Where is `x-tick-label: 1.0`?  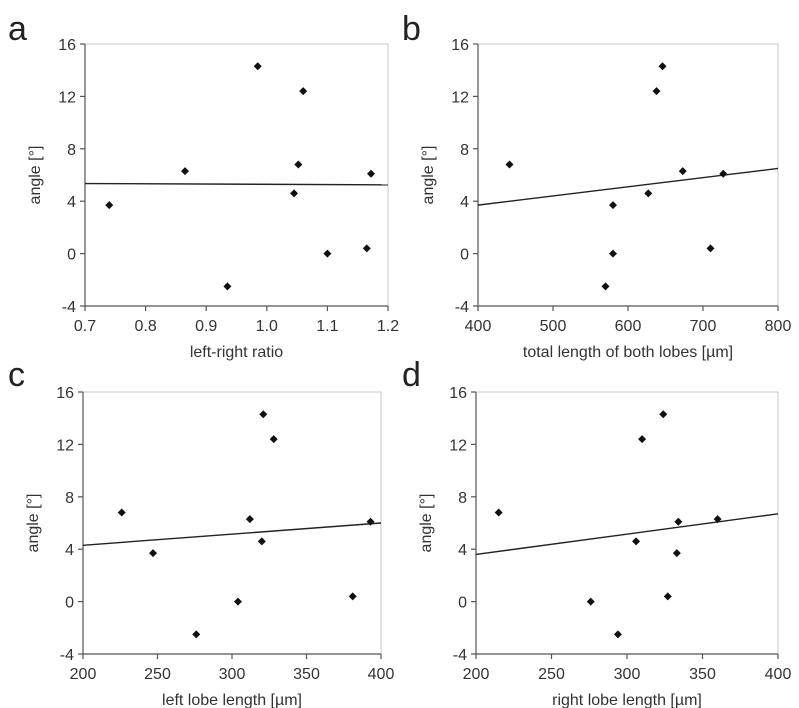
x-tick-label: 1.0 is located at coordinates (267, 326).